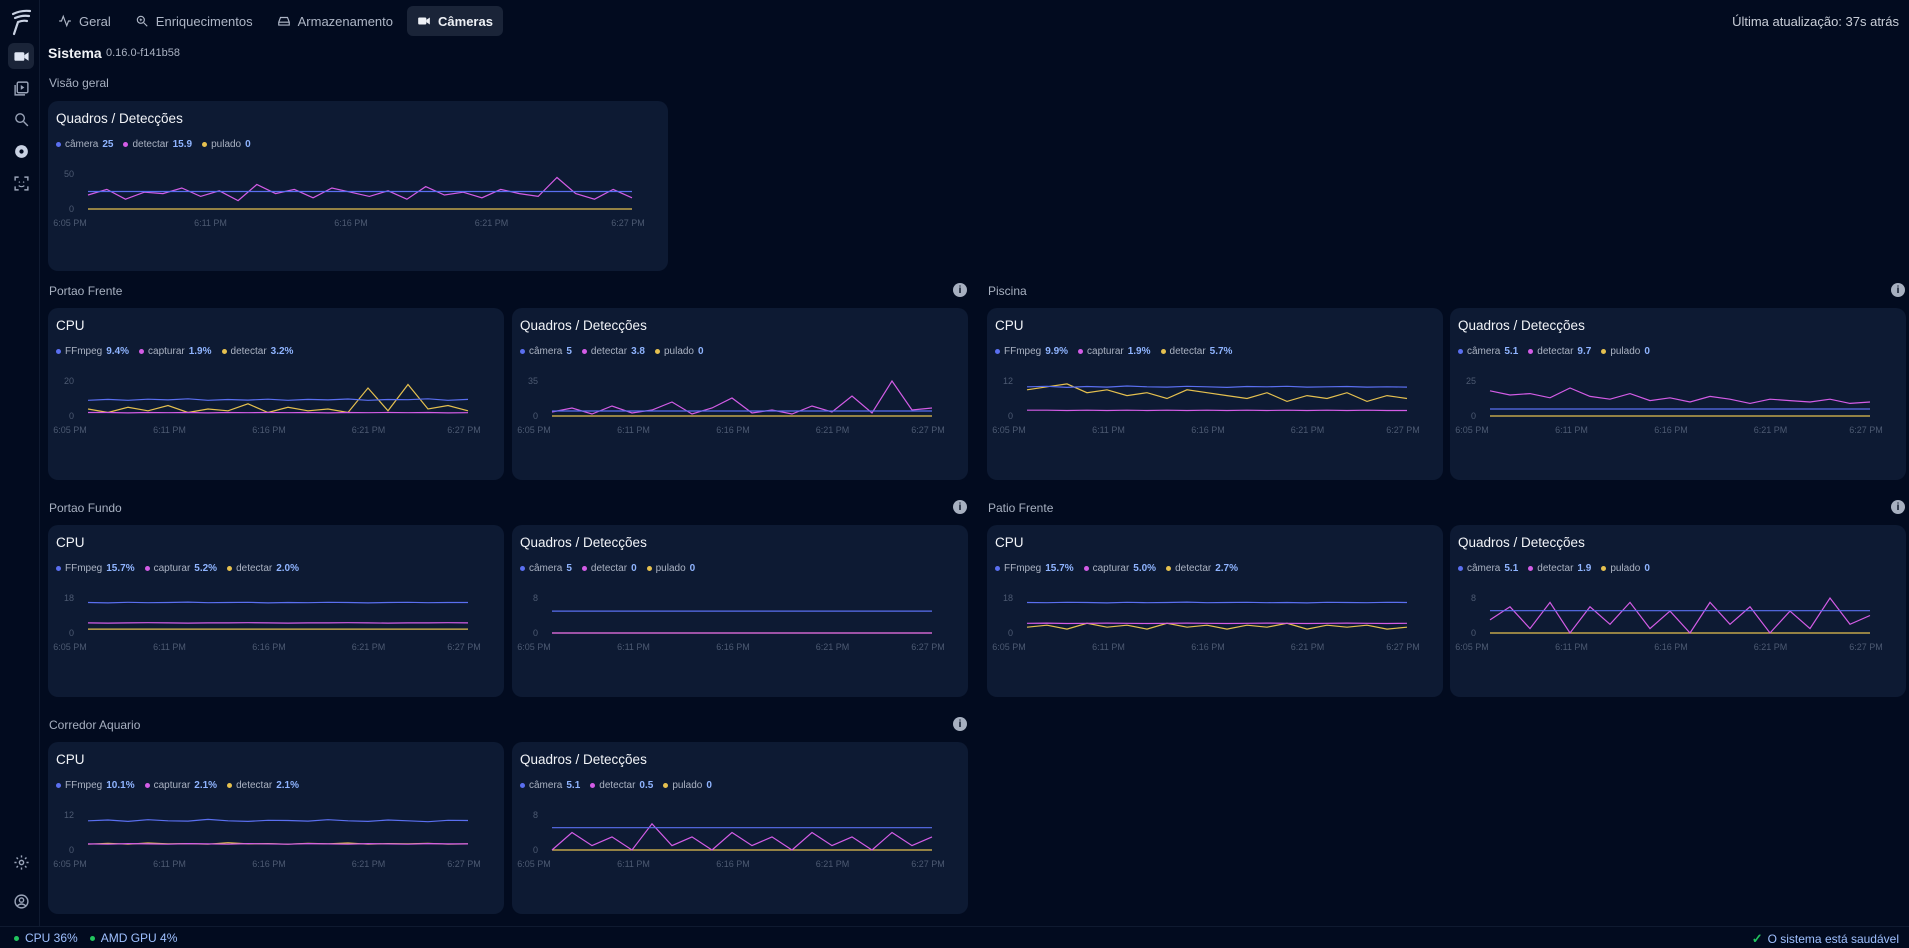  I want to click on legend-item: capturar 5.0%, so click(1119, 568).